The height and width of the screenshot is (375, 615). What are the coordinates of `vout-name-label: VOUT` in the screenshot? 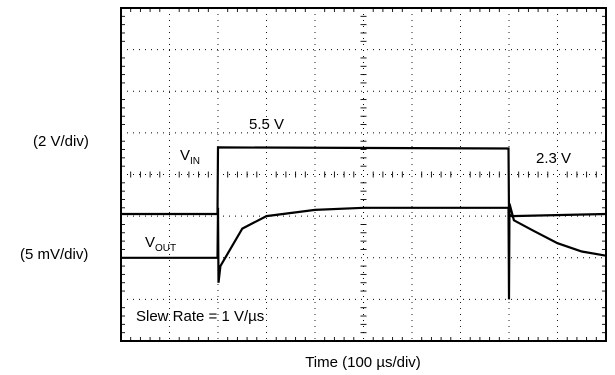 It's located at (160, 244).